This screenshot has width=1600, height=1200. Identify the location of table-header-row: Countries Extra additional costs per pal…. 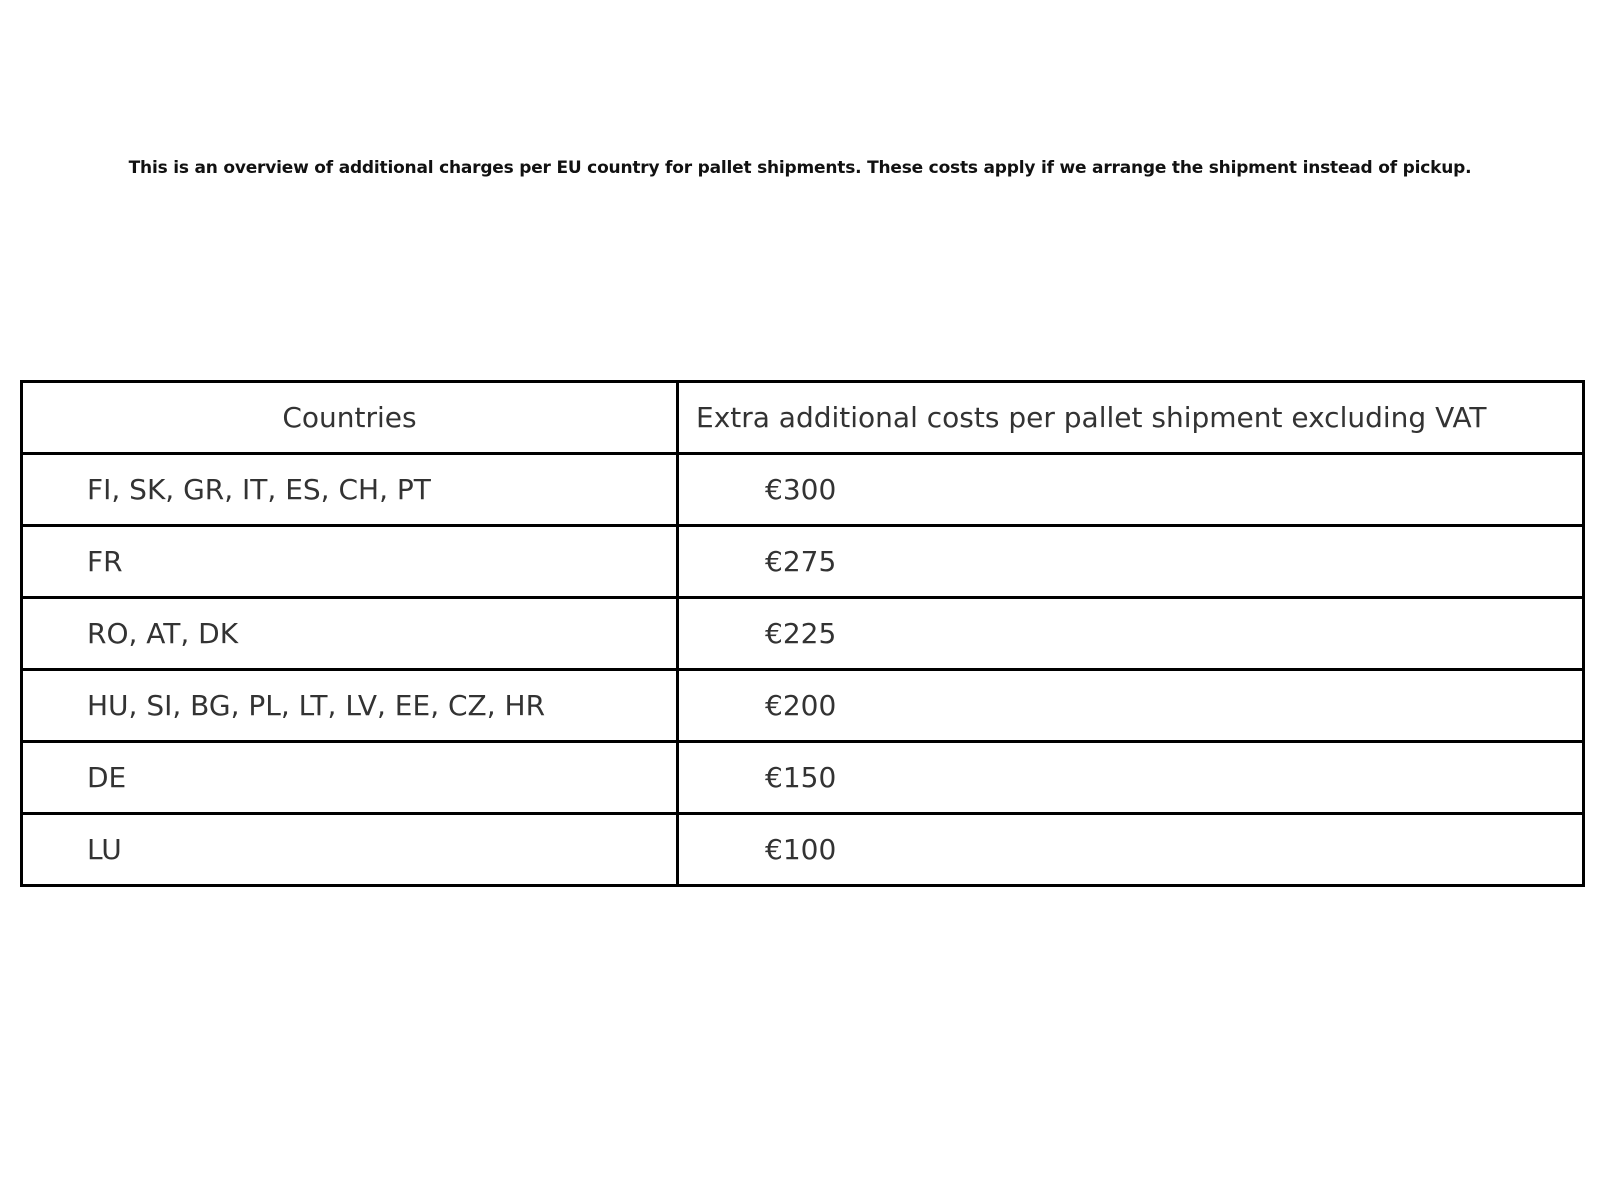
(802, 417).